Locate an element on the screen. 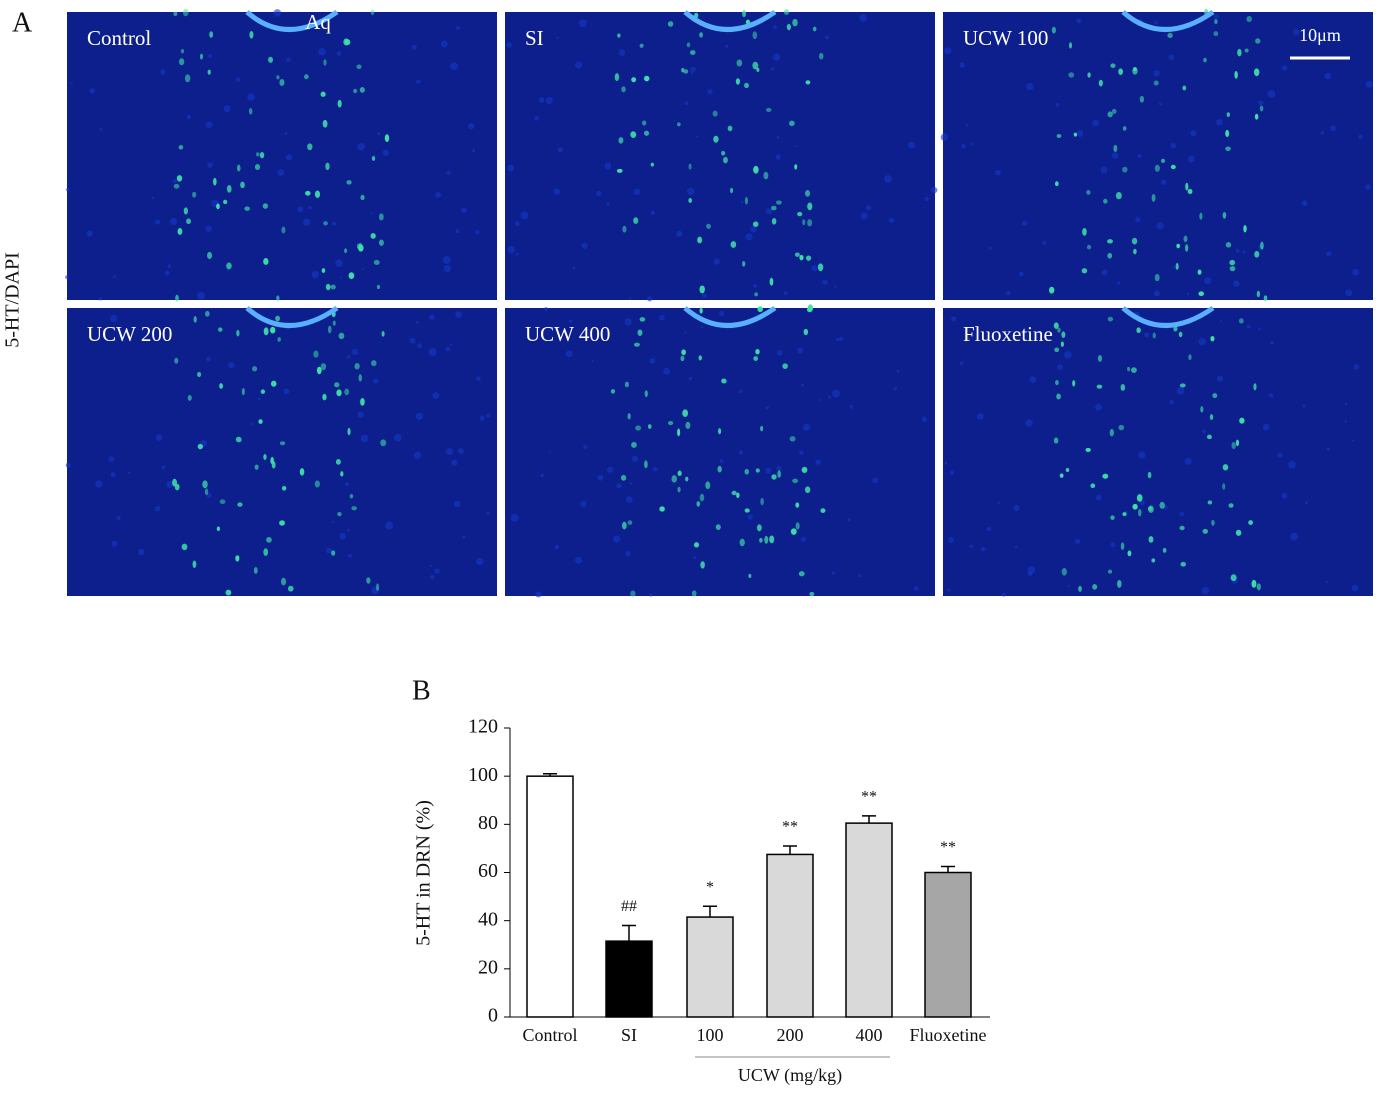  error-bar is located at coordinates (790, 850).